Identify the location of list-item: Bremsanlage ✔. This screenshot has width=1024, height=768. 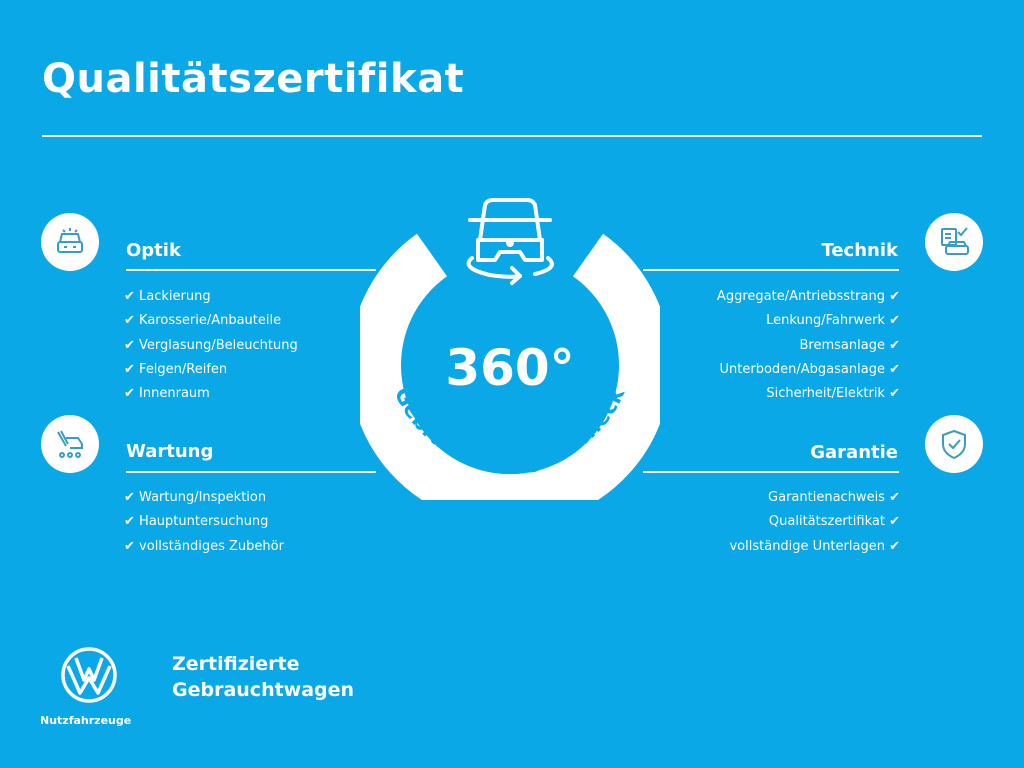
(809, 346).